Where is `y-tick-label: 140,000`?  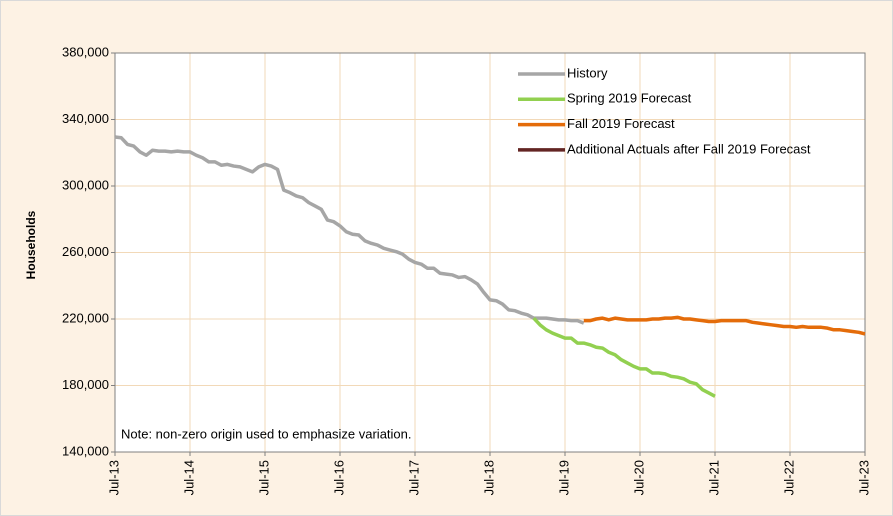
y-tick-label: 140,000 is located at coordinates (85, 450).